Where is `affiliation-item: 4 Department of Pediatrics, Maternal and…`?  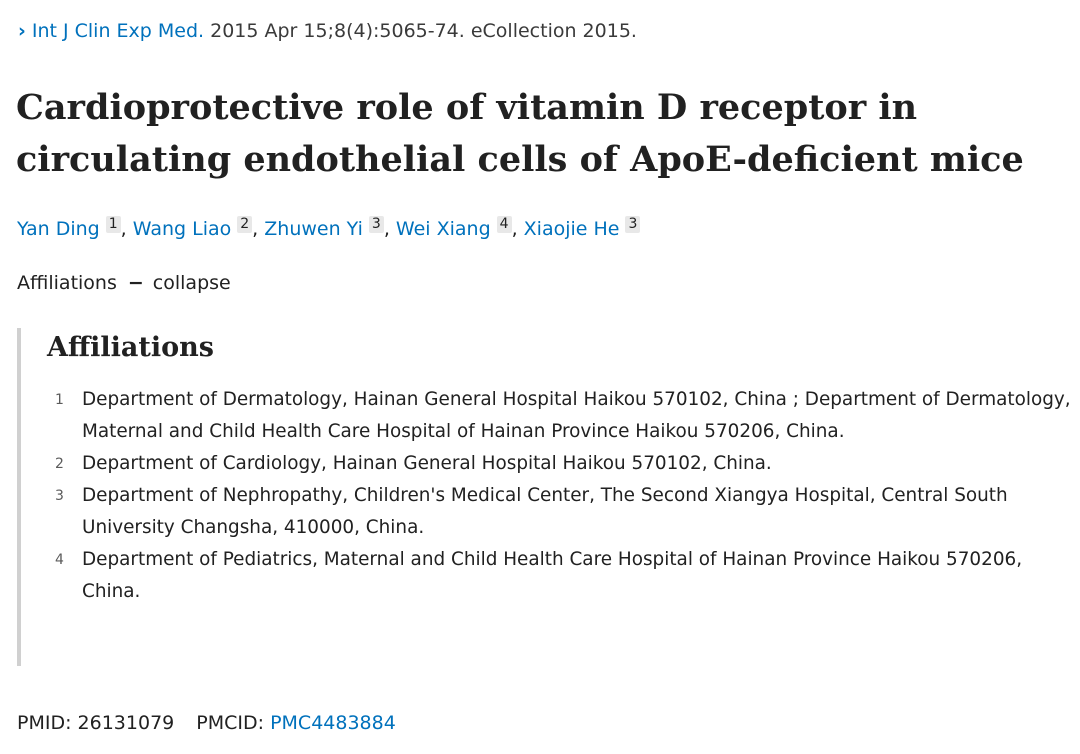
affiliation-item: 4 Department of Pediatrics, Maternal and… is located at coordinates (563, 576).